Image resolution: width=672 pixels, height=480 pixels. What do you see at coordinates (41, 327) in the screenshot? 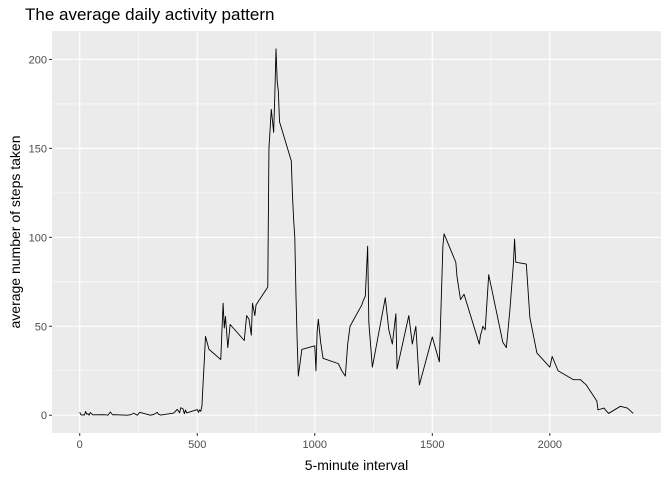
I see `y-tick-label: 50` at bounding box center [41, 327].